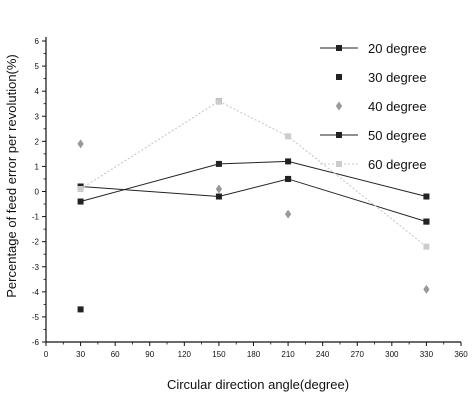  Describe the element at coordinates (80, 354) in the screenshot. I see `x-tick-label: 30` at that location.